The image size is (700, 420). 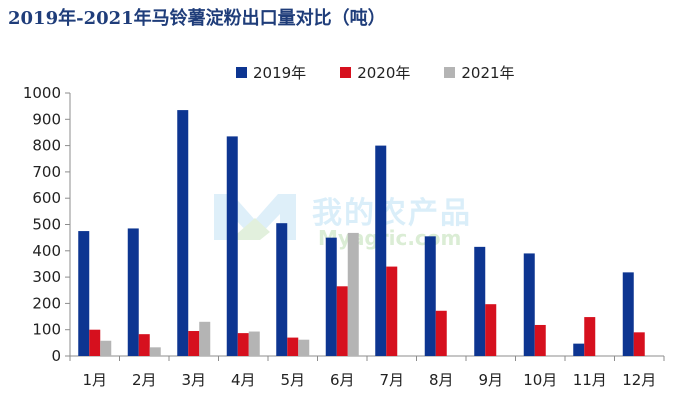 I want to click on bar-2020年-5月, so click(x=293, y=346).